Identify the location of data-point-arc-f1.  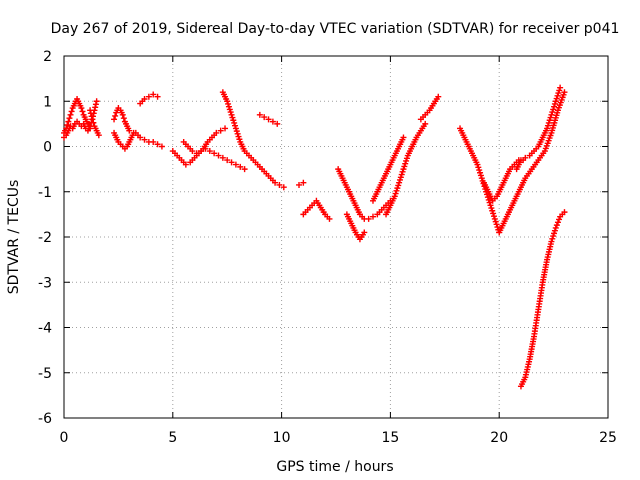
(329, 218).